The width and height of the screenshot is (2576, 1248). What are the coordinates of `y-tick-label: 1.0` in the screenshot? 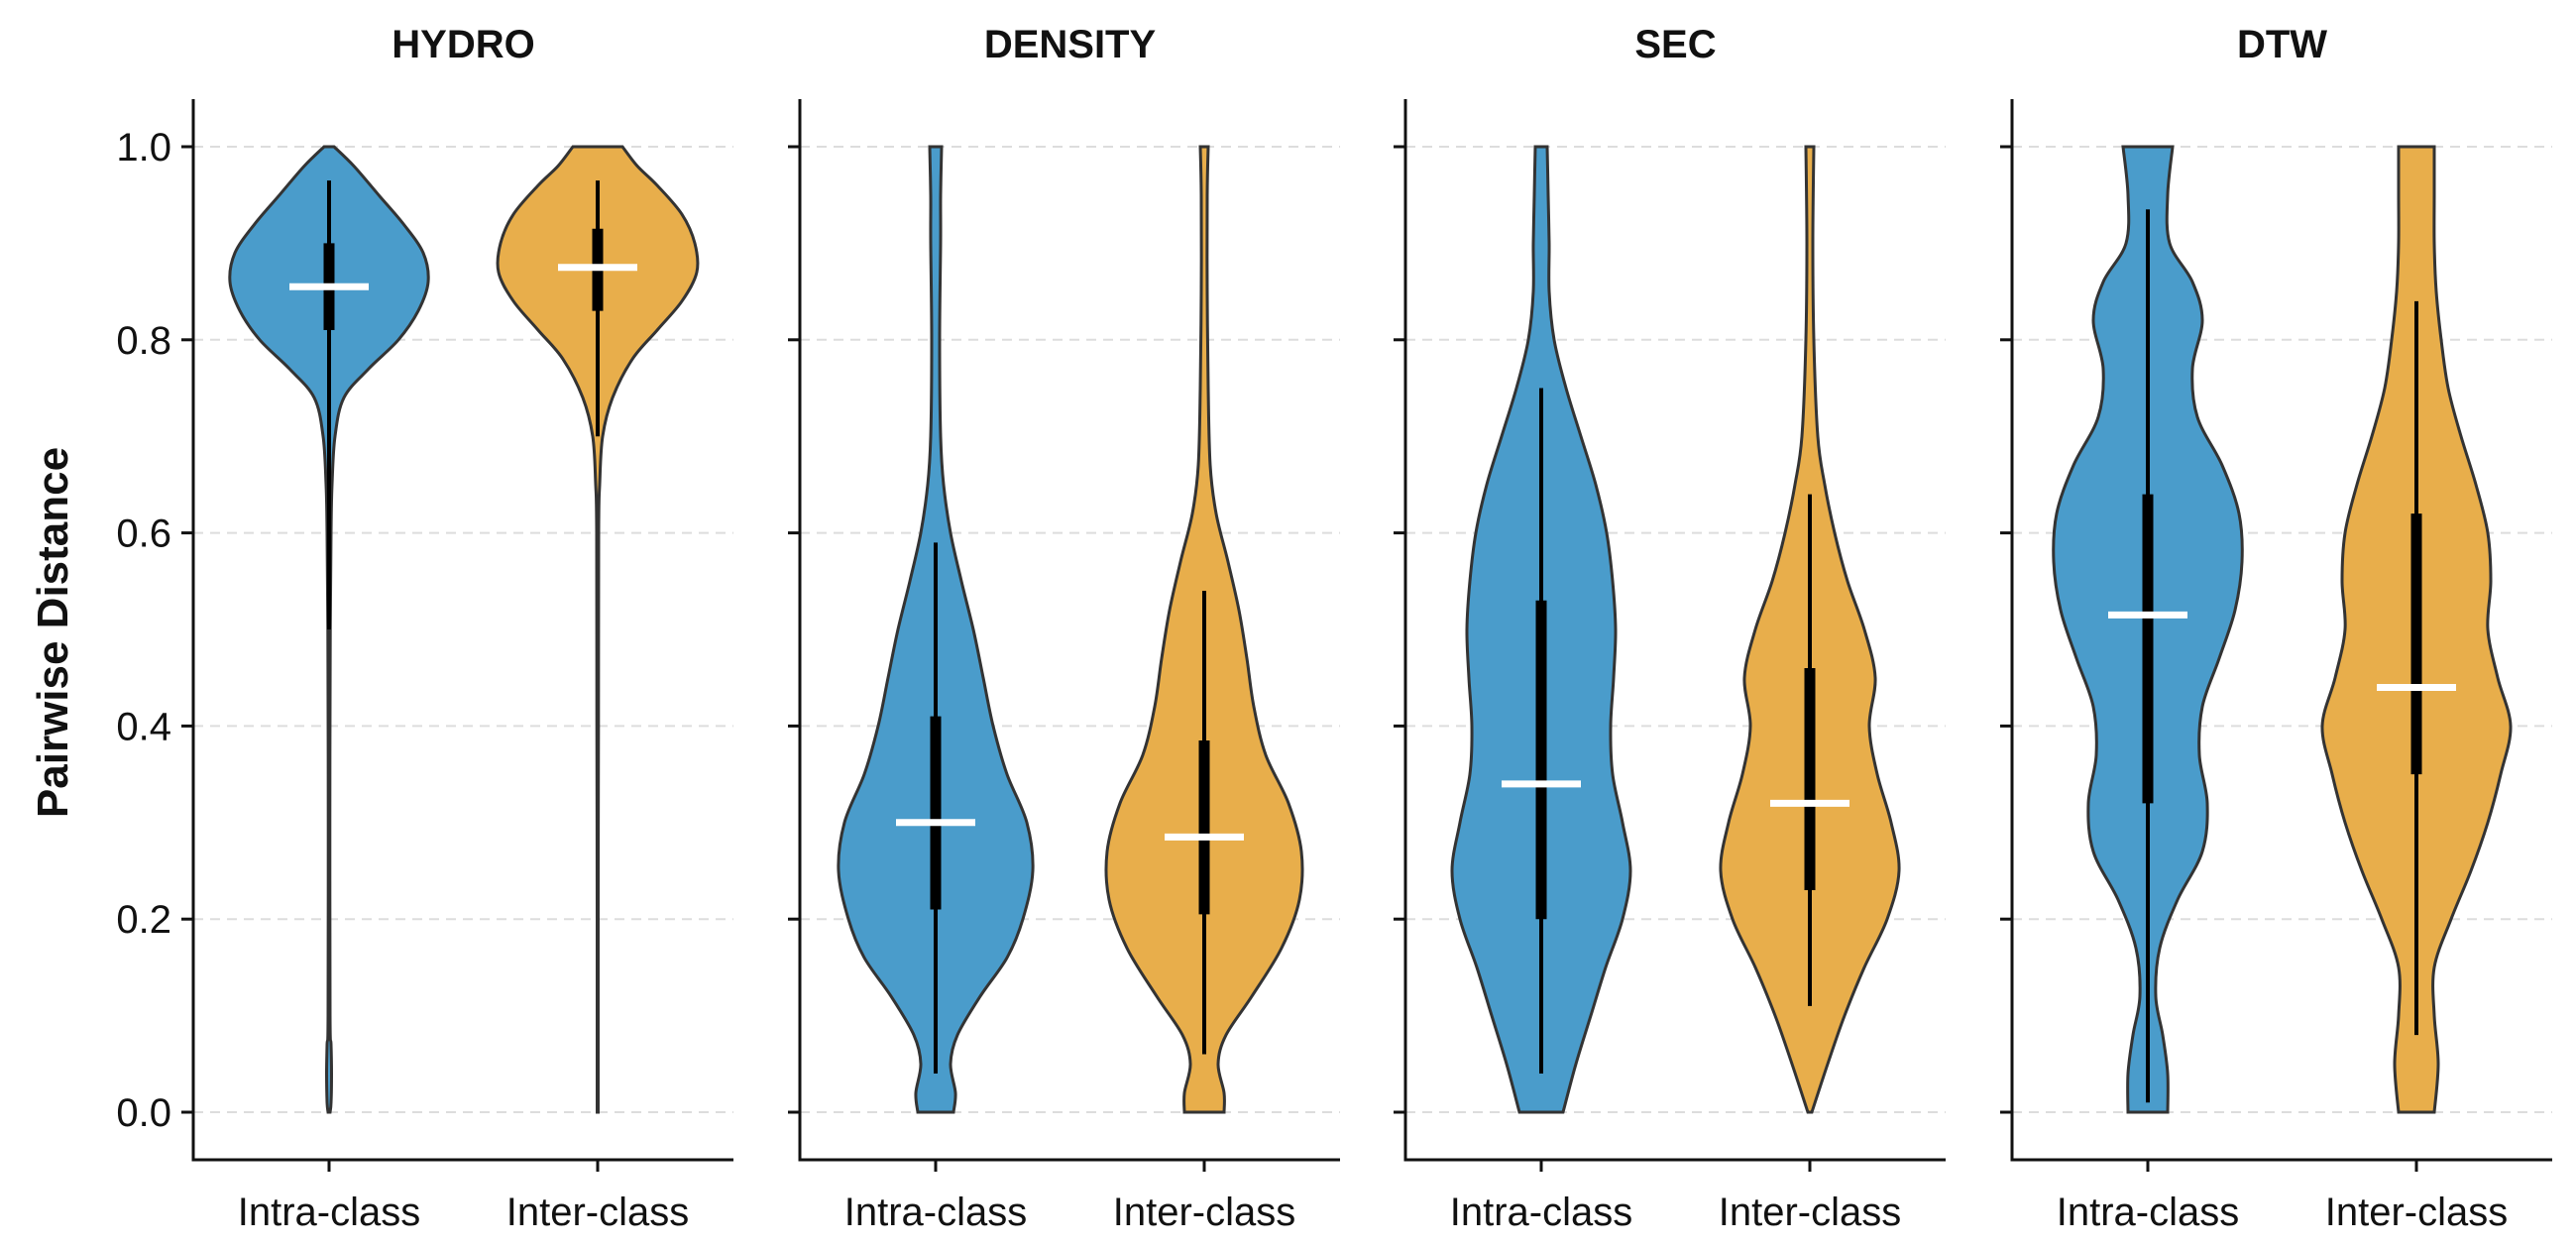 It's located at (143, 148).